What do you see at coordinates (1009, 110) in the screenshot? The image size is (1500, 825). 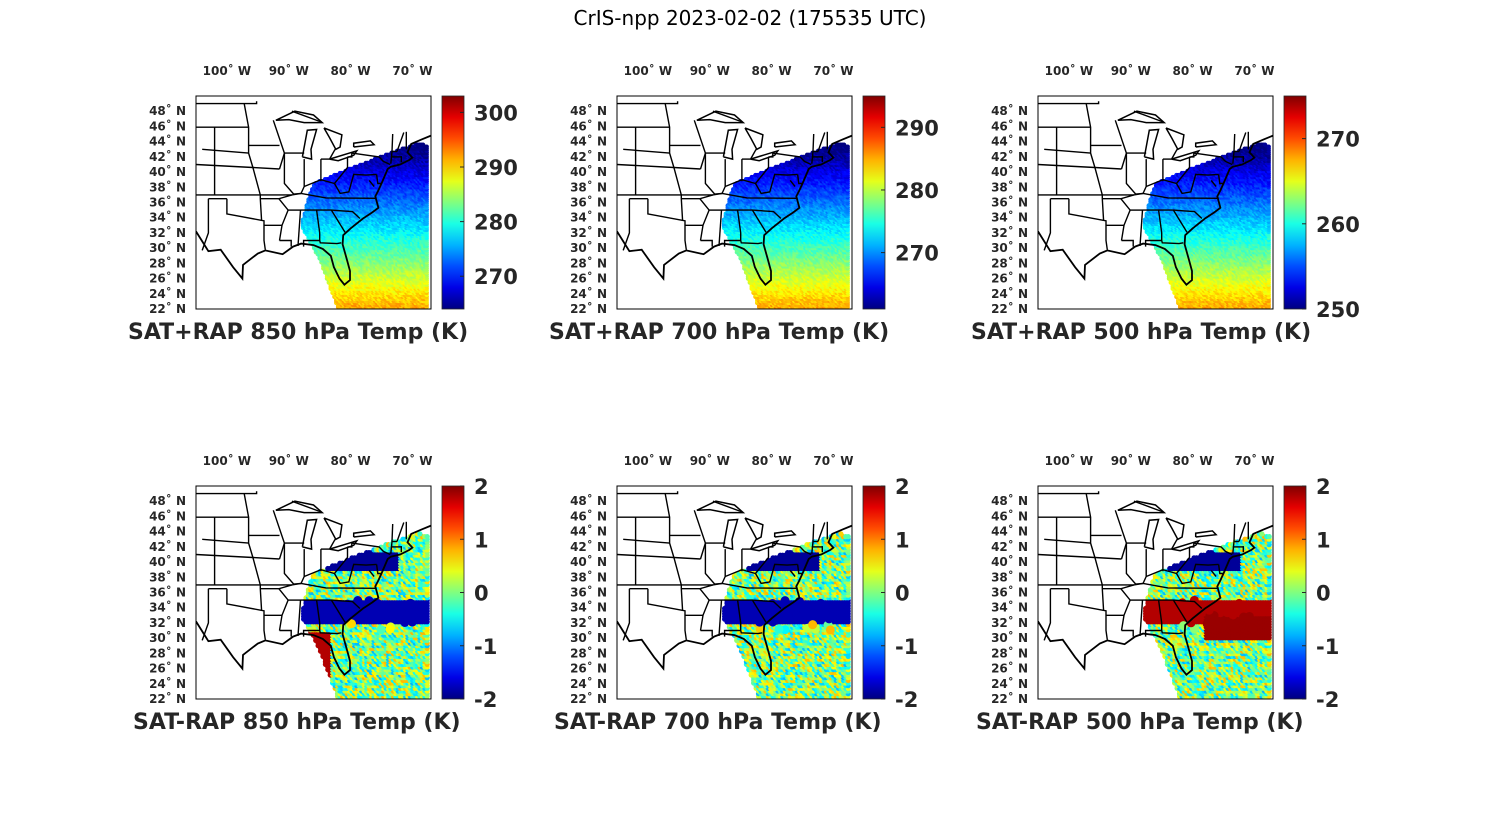 I see `lat-tick-label: 48˚ N` at bounding box center [1009, 110].